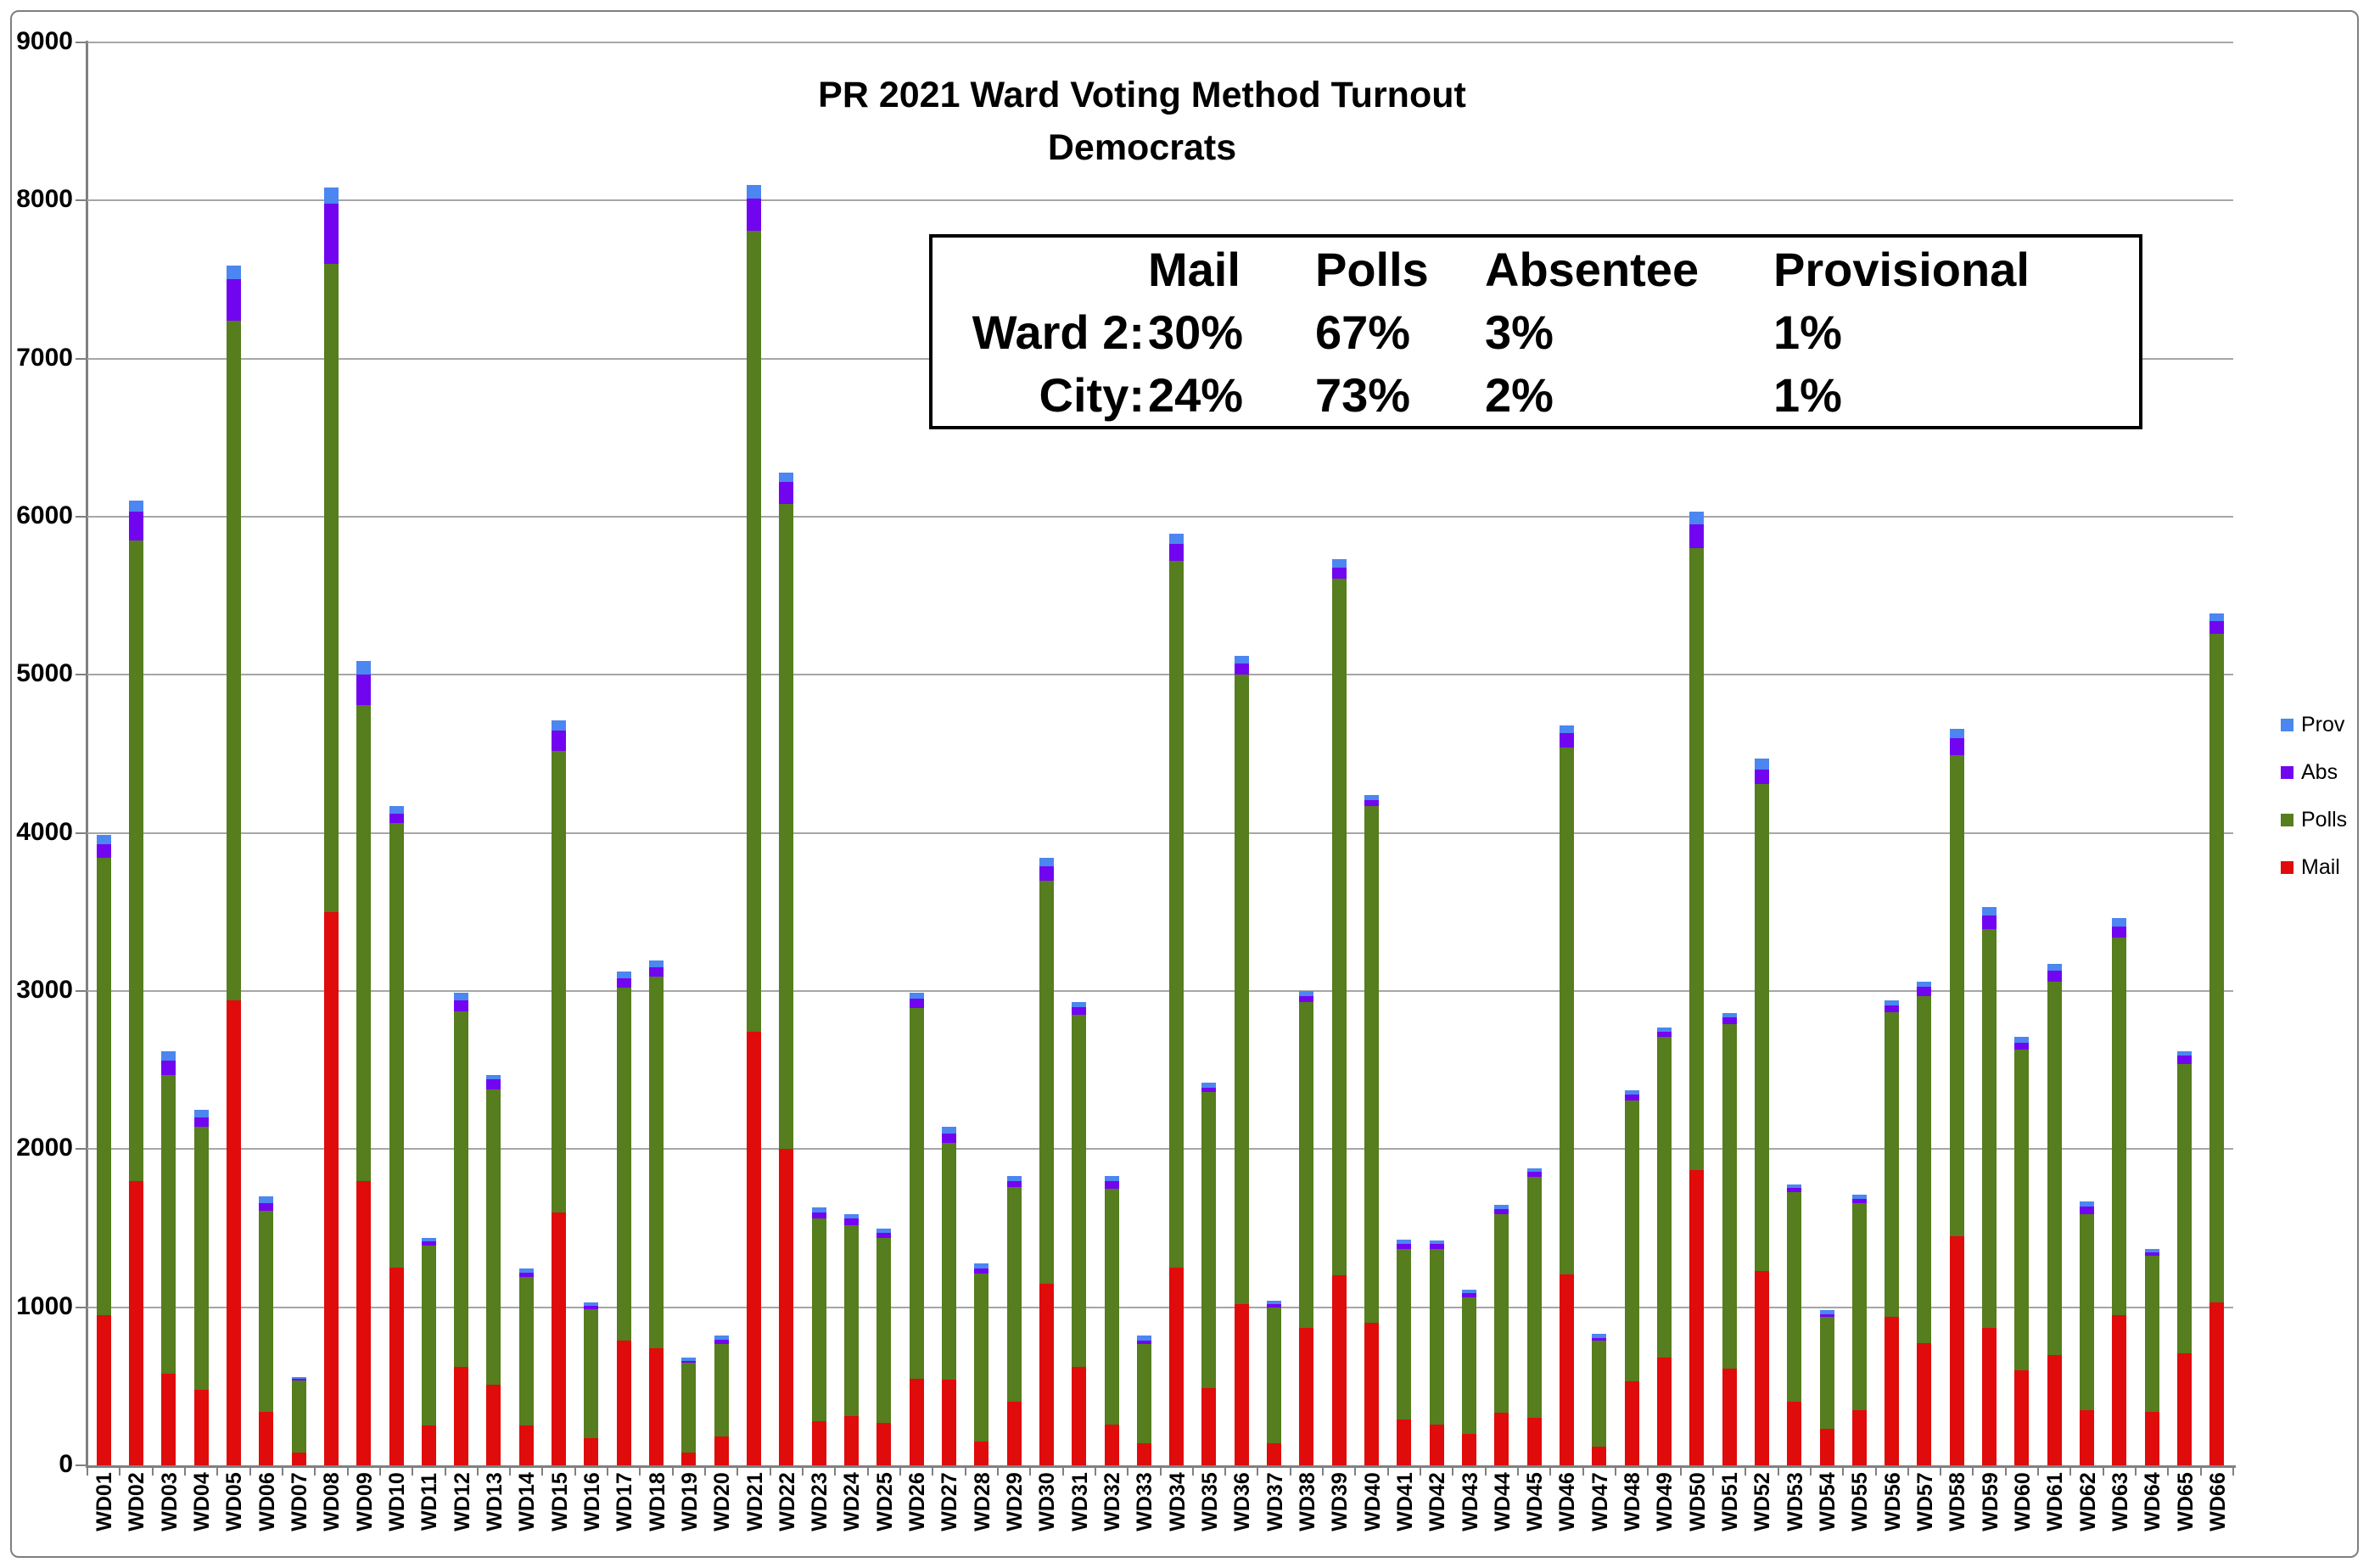  Describe the element at coordinates (1404, 1442) in the screenshot. I see `bar-WD41-mail-segment` at that location.